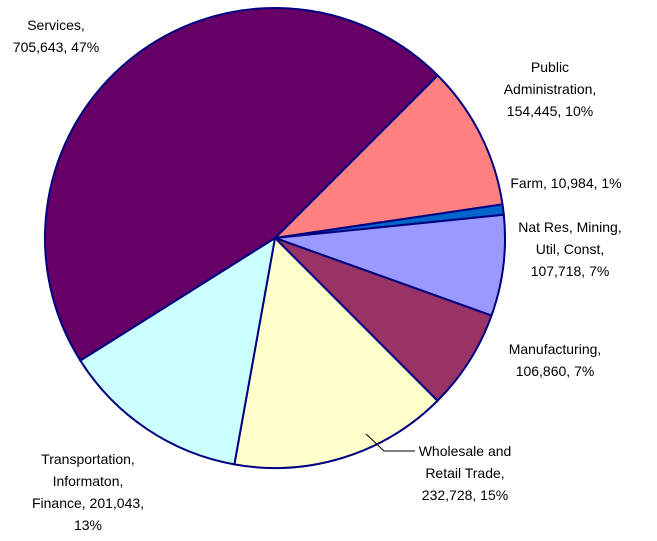  What do you see at coordinates (465, 495) in the screenshot?
I see `slice-label-line: 232,728, 15%` at bounding box center [465, 495].